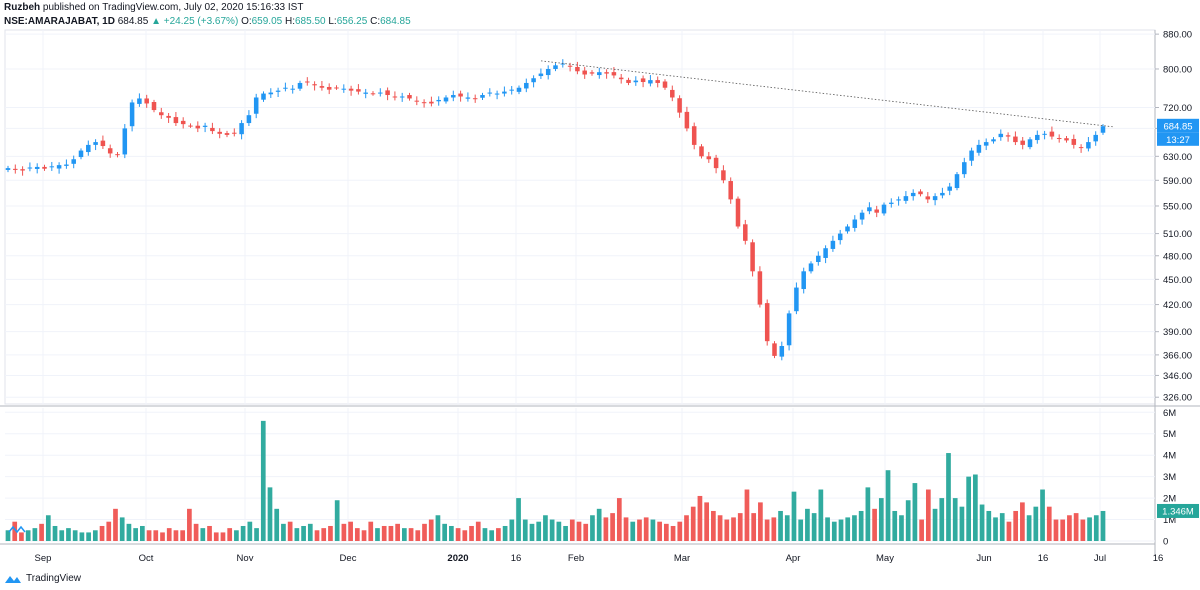 This screenshot has height=590, width=1200. What do you see at coordinates (43, 558) in the screenshot?
I see `time-tick-label: Sep` at bounding box center [43, 558].